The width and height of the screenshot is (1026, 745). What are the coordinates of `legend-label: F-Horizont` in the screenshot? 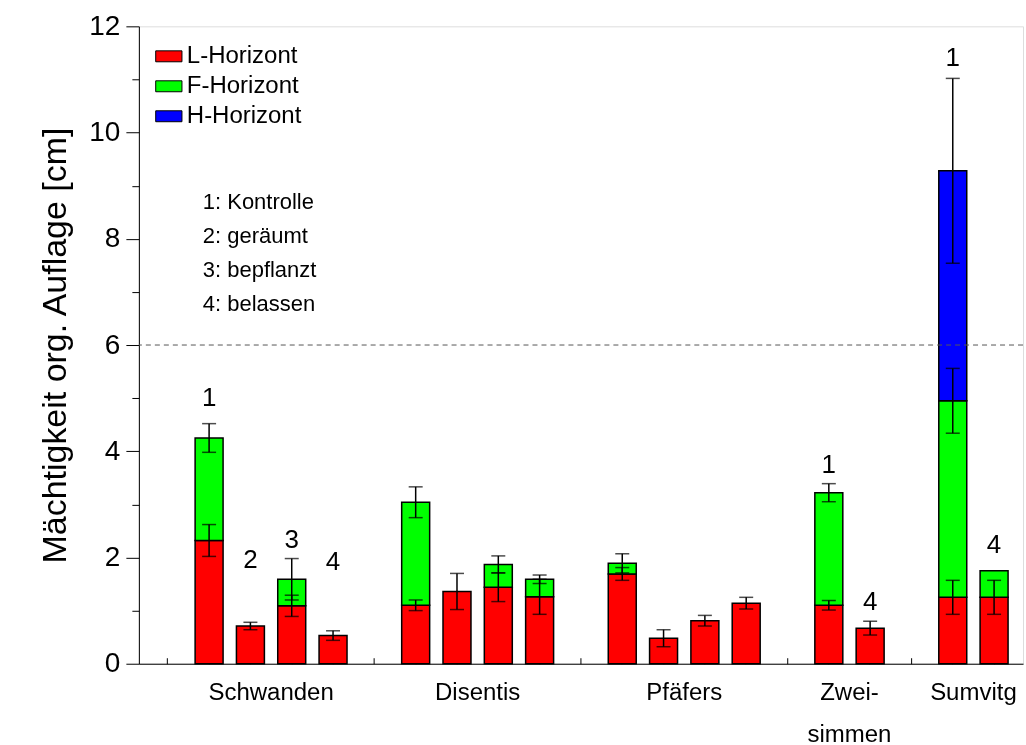 It's located at (243, 85).